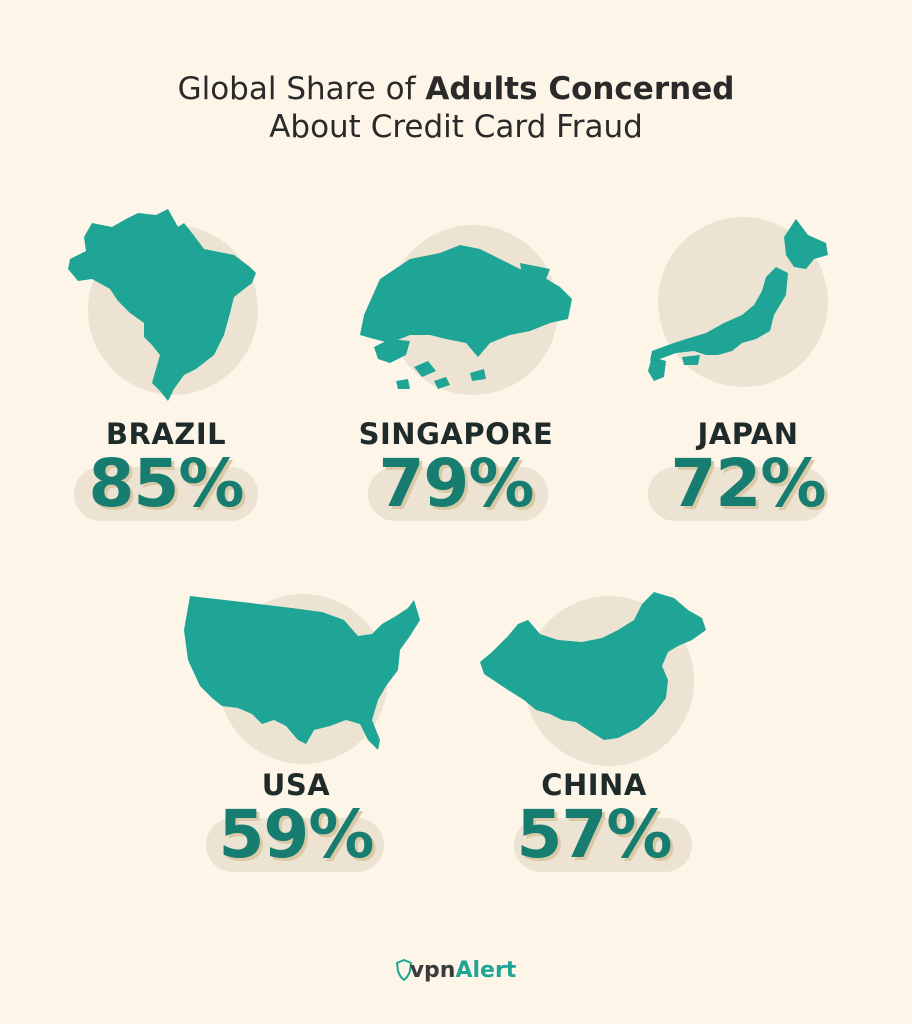 The image size is (912, 1024). Describe the element at coordinates (456, 434) in the screenshot. I see `country-name: SINGAPORE` at that location.